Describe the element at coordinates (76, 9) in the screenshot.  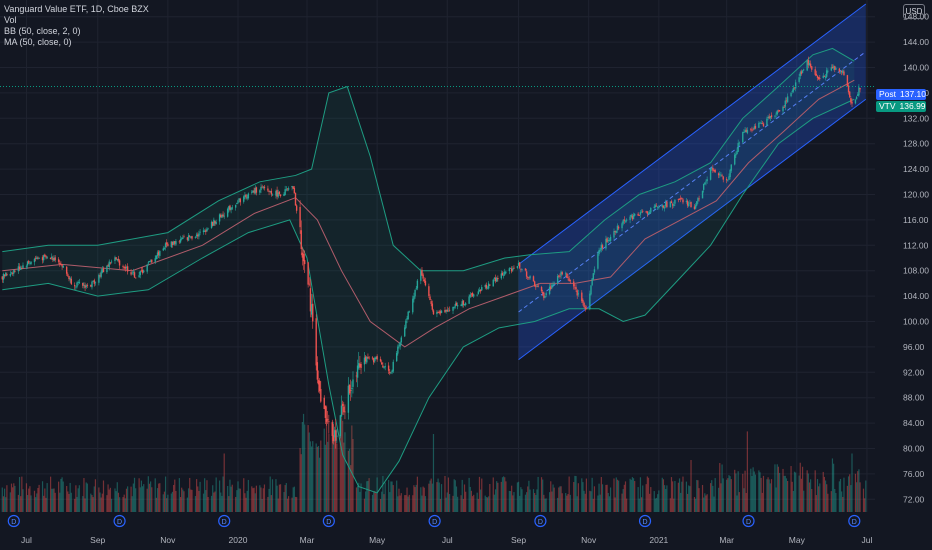
I see `symbol-title: Vanguard Value ETF, 1D, Cboe BZX` at that location.